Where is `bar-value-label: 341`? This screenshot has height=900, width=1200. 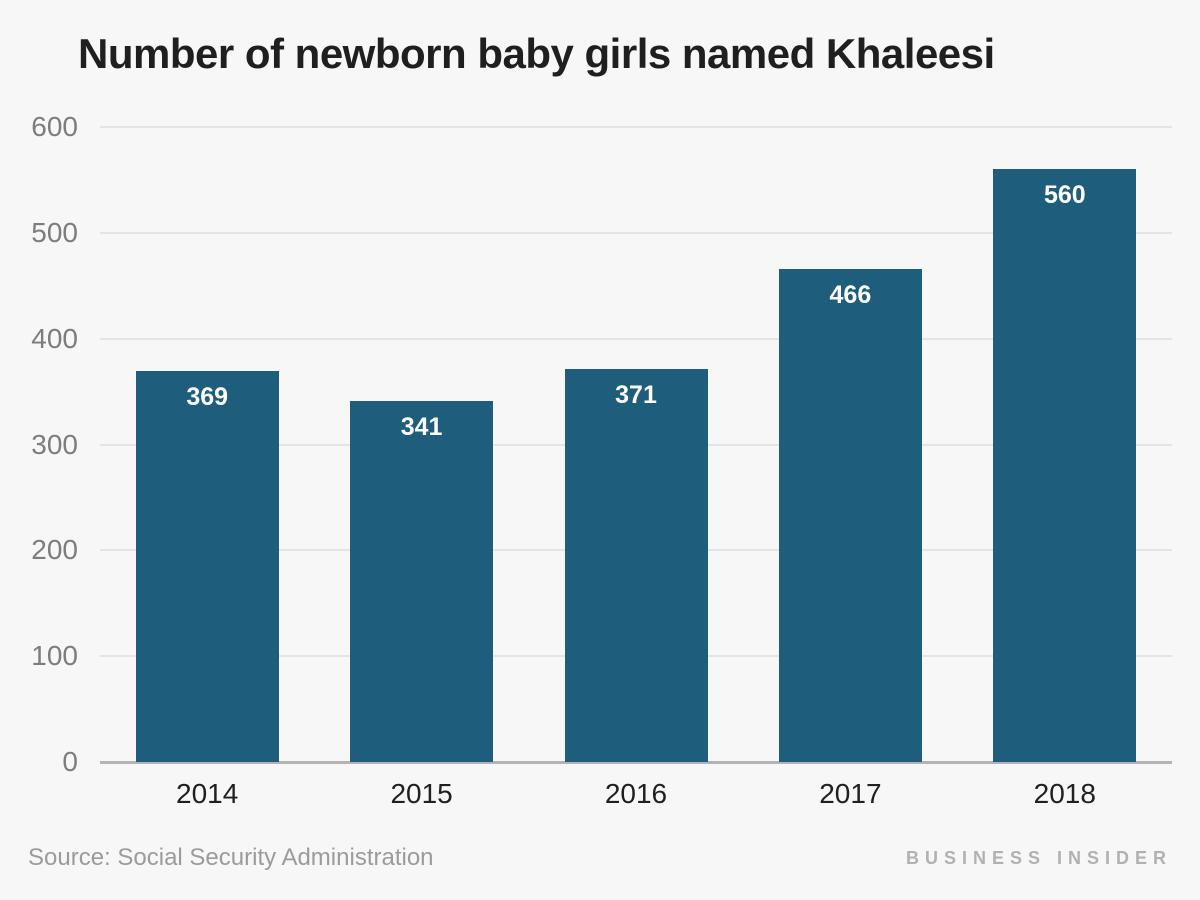 bar-value-label: 341 is located at coordinates (421, 427).